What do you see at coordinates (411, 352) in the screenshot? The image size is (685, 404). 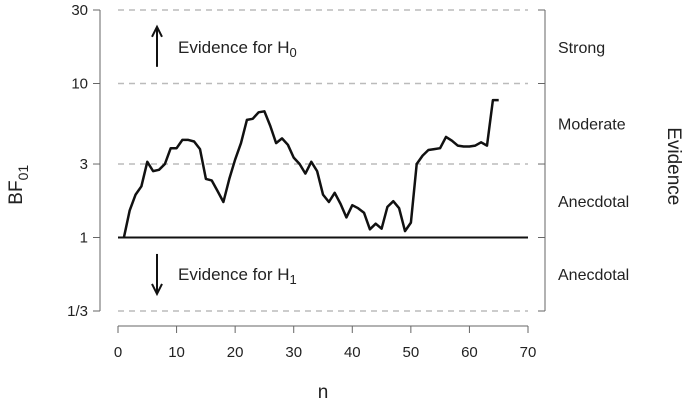 I see `x-tick-label: 50` at bounding box center [411, 352].